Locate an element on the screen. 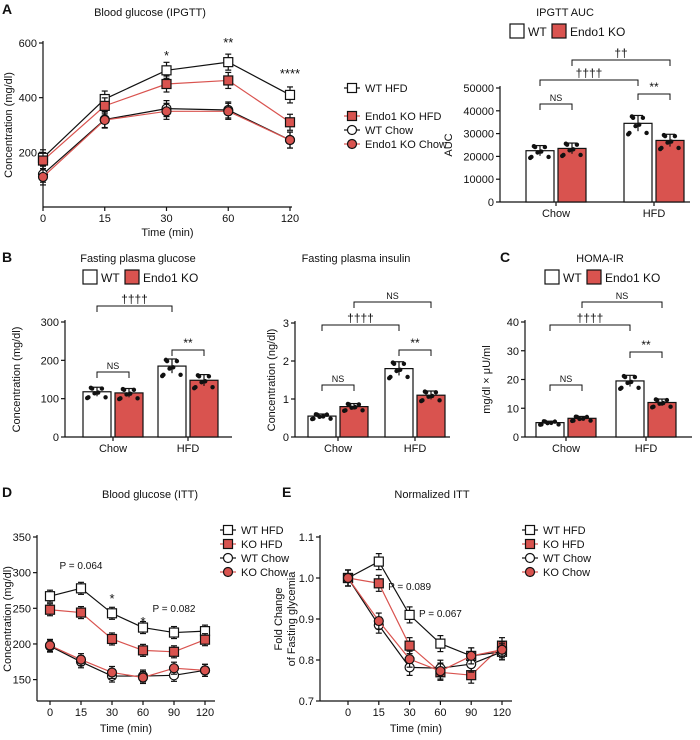 The width and height of the screenshot is (700, 740). y-axis-label: Concentration (mg/dl) is located at coordinates (9, 125).